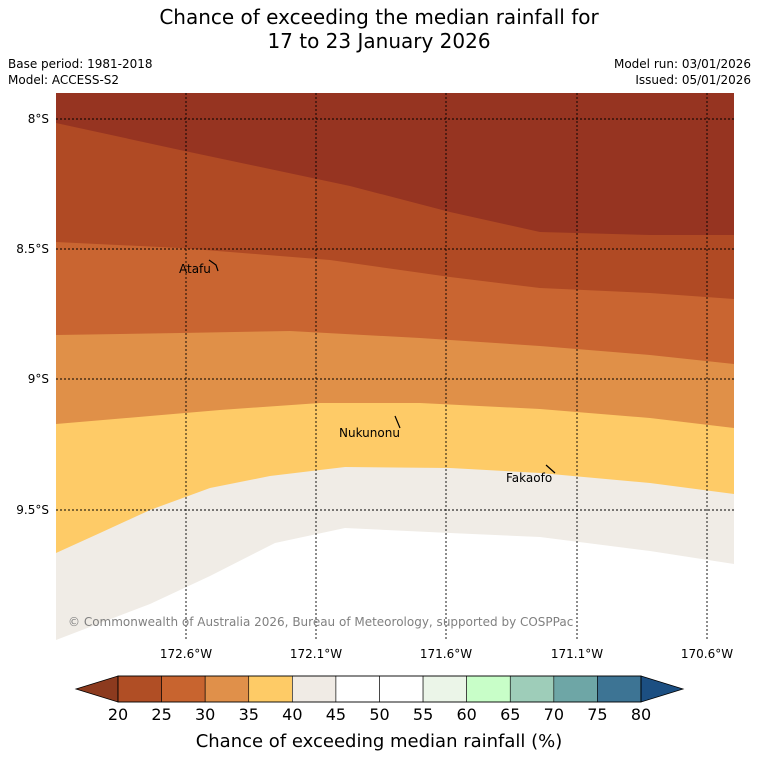 The height and width of the screenshot is (781, 758). Describe the element at coordinates (369, 433) in the screenshot. I see `place-label-nukunonu: Nukunonu` at that location.